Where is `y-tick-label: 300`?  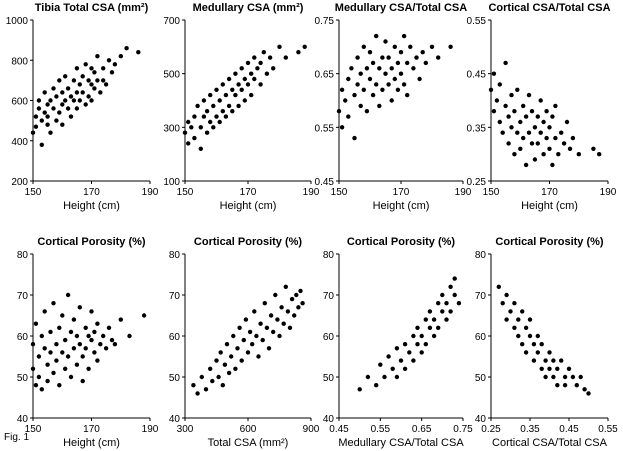 y-tick-label: 300 is located at coordinates (171, 128).